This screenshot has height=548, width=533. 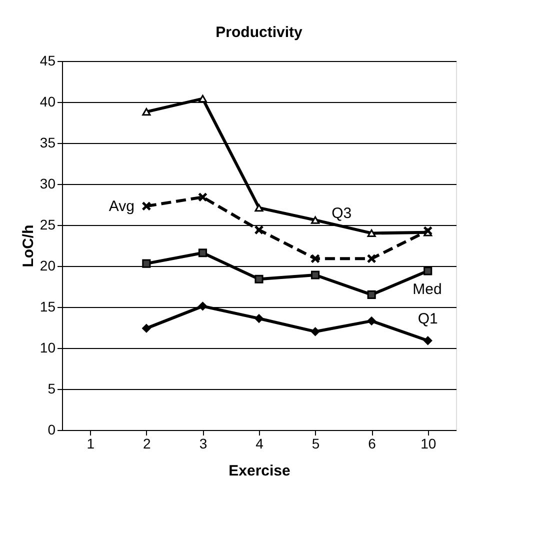 What do you see at coordinates (147, 444) in the screenshot?
I see `x-tick-label: 2` at bounding box center [147, 444].